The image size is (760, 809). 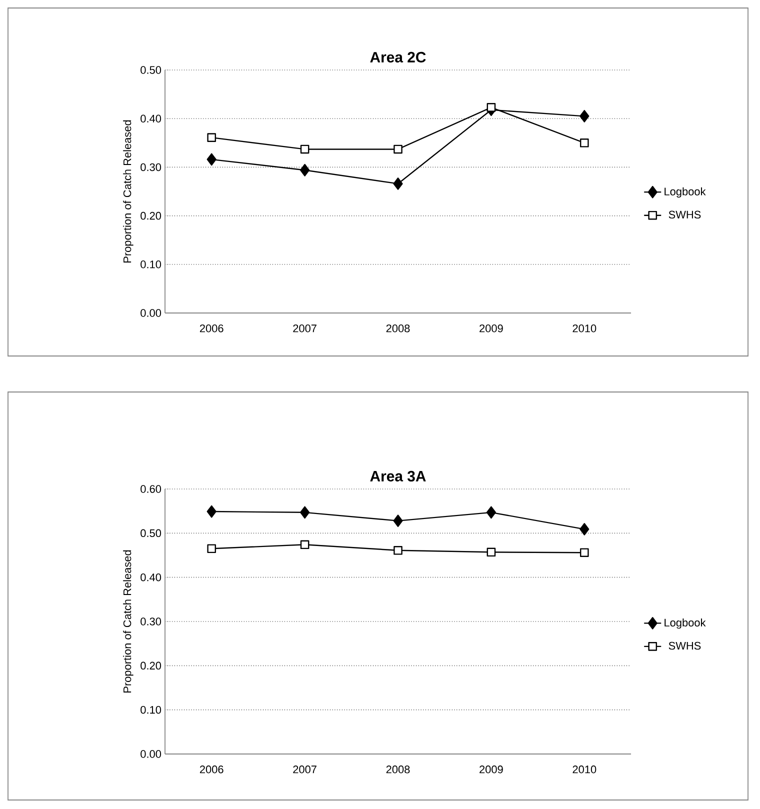 I want to click on chart-title: Area 3A, so click(x=398, y=476).